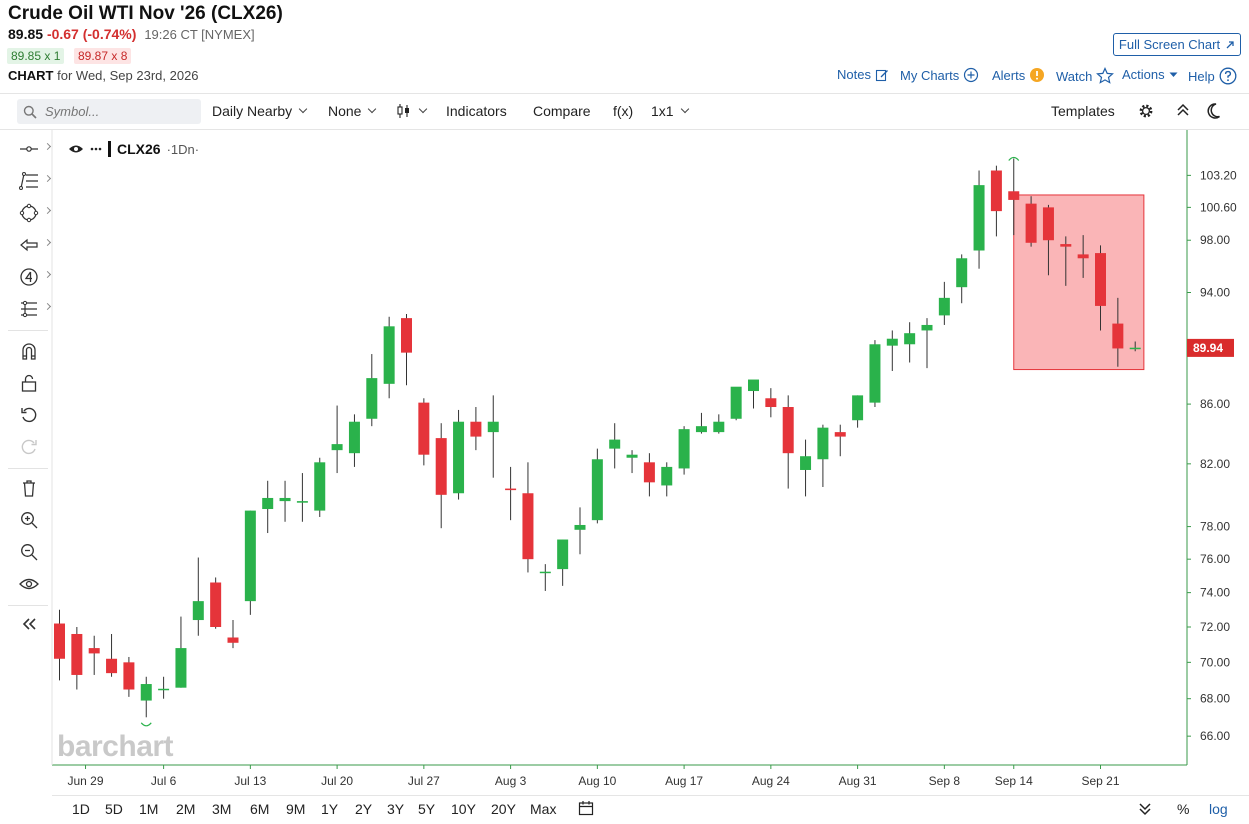  Describe the element at coordinates (1145, 810) in the screenshot. I see `expand-bottom-button` at that location.